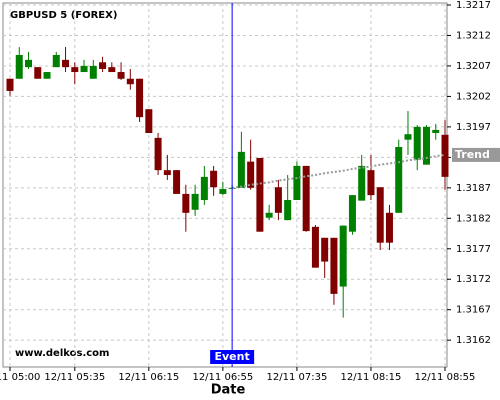 The height and width of the screenshot is (400, 500). What do you see at coordinates (472, 154) in the screenshot?
I see `trend-label: Trend` at bounding box center [472, 154].